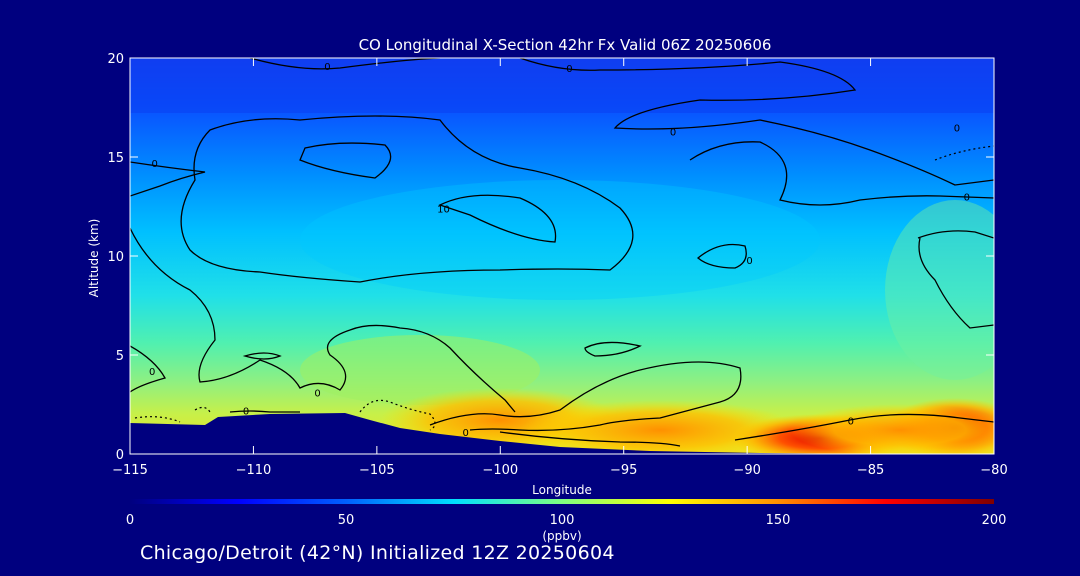 The width and height of the screenshot is (1080, 576). Describe the element at coordinates (94, 258) in the screenshot. I see `y-axis-label: Altitude (km)` at that location.